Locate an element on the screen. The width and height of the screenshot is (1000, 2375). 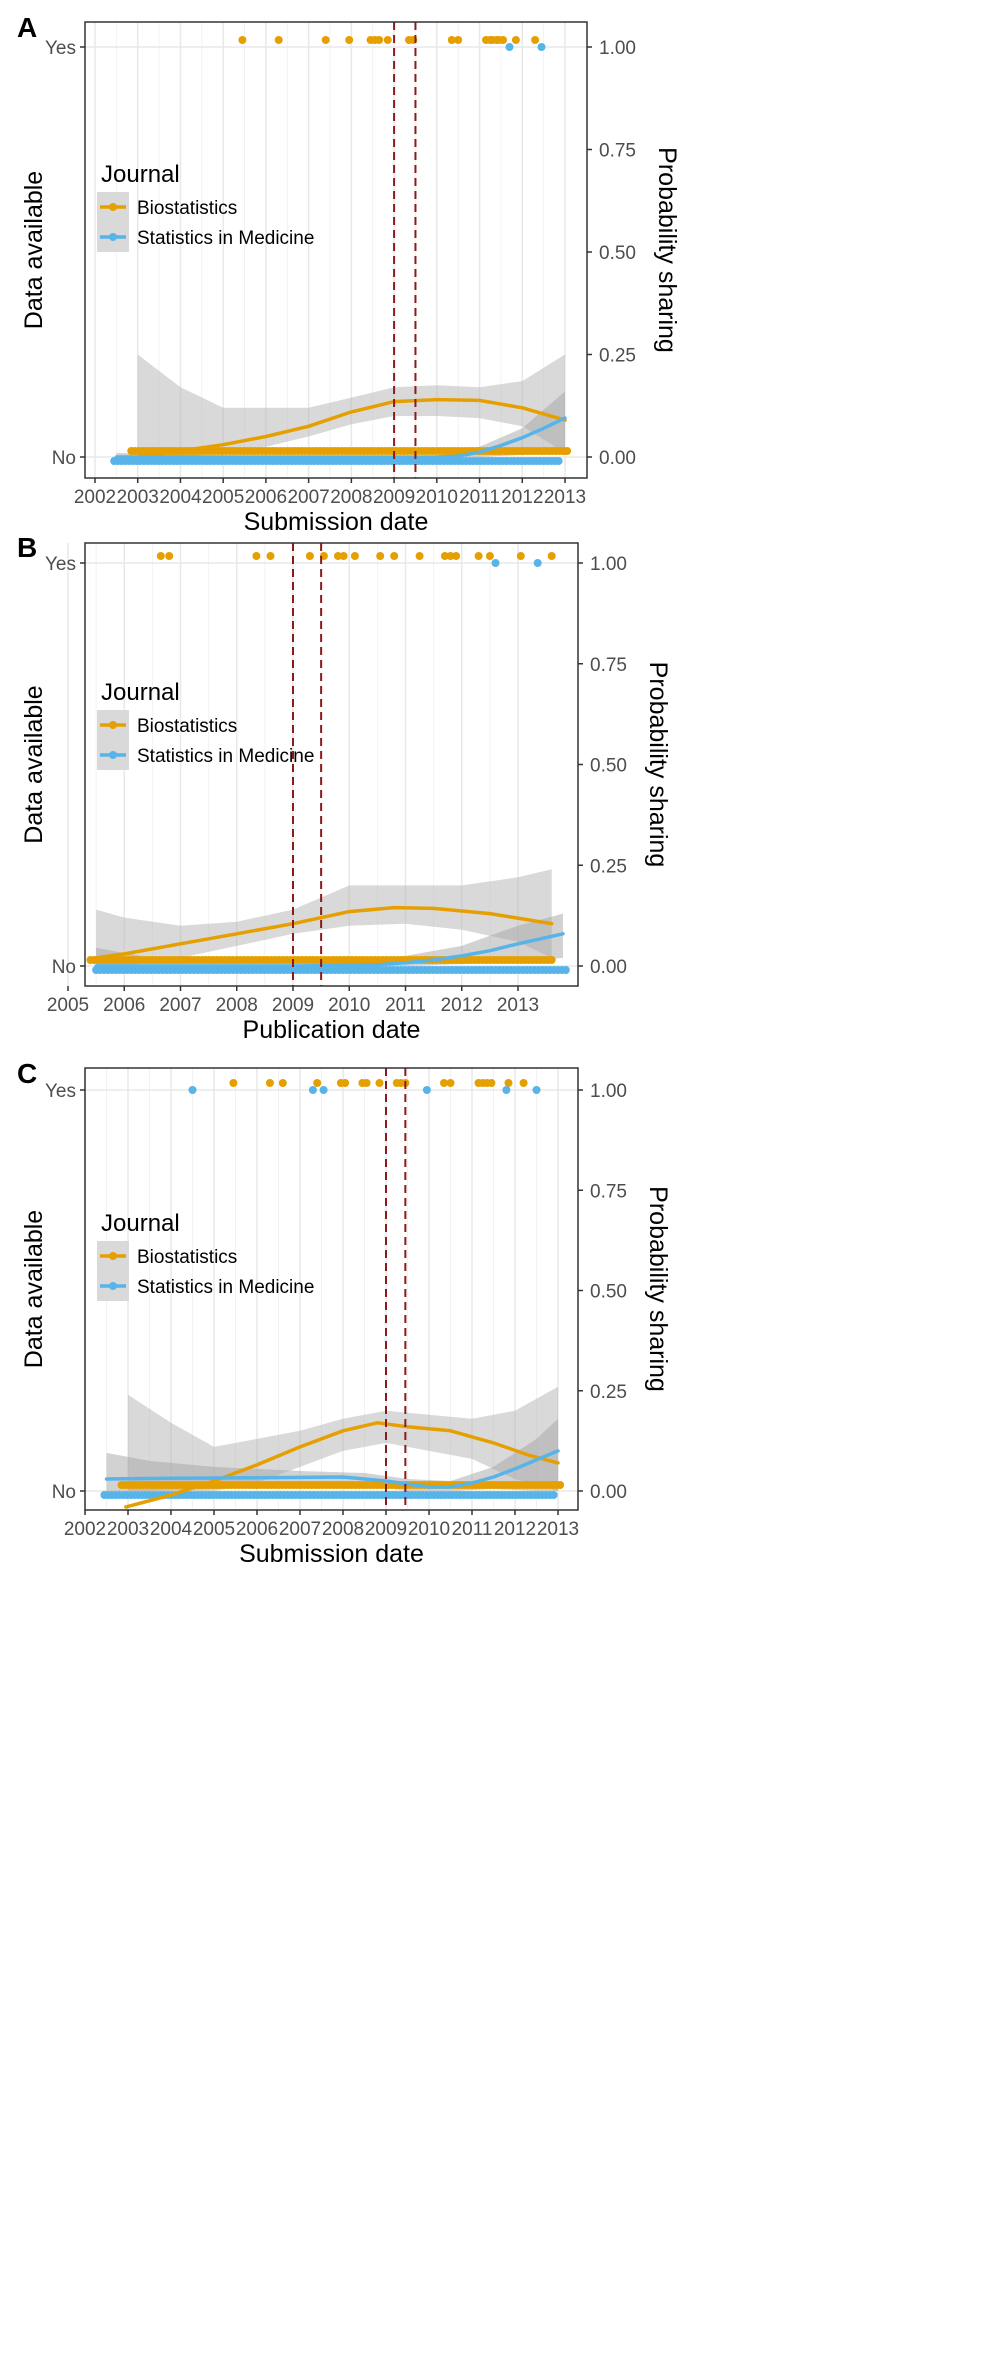
y-tick-label: No is located at coordinates (64, 1492).